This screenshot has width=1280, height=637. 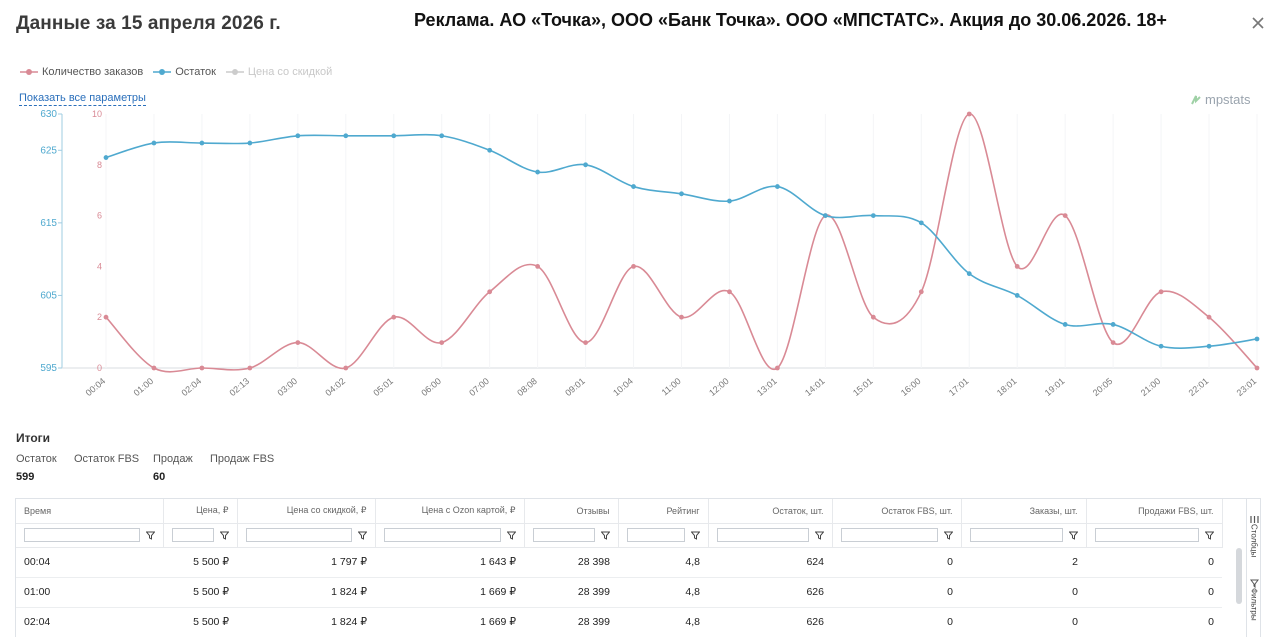 I want to click on right-tick-label: 8, so click(x=99, y=165).